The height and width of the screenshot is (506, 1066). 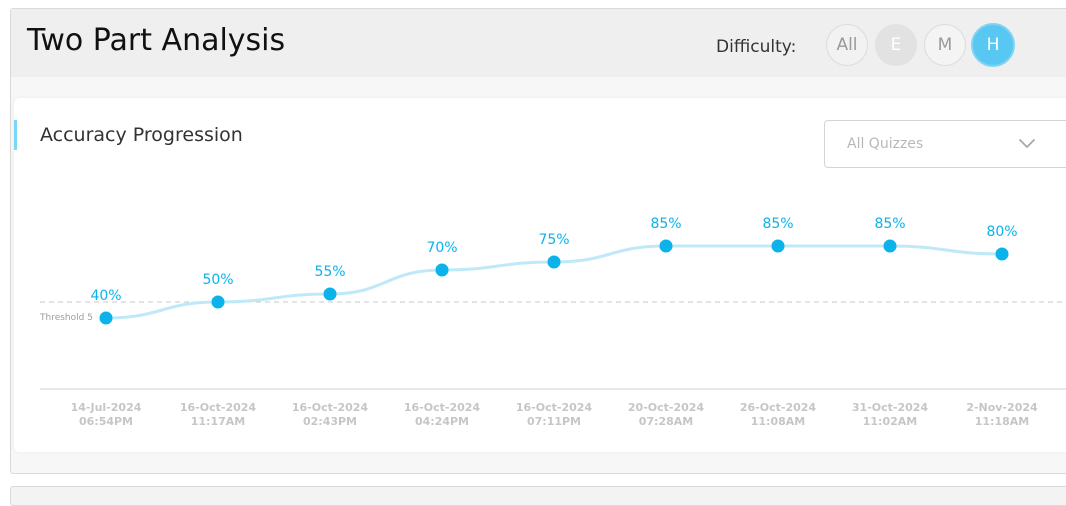 What do you see at coordinates (441, 248) in the screenshot?
I see `data-label: 70%` at bounding box center [441, 248].